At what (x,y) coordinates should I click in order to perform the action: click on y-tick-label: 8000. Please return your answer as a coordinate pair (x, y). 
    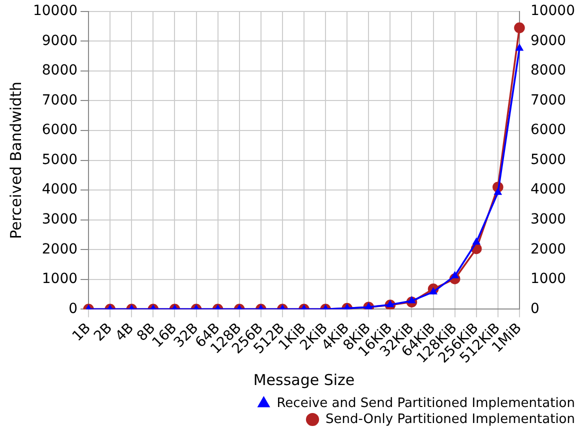
    Looking at the image, I should click on (60, 70).